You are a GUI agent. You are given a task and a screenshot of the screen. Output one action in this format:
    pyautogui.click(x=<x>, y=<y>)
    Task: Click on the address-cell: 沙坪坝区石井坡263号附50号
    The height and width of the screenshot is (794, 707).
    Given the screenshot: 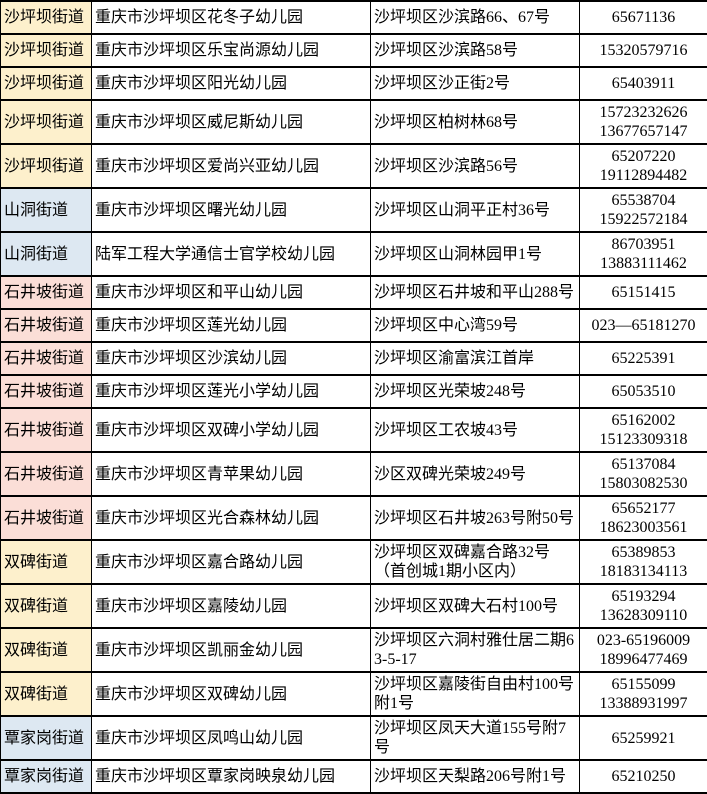 What is the action you would take?
    pyautogui.click(x=475, y=518)
    